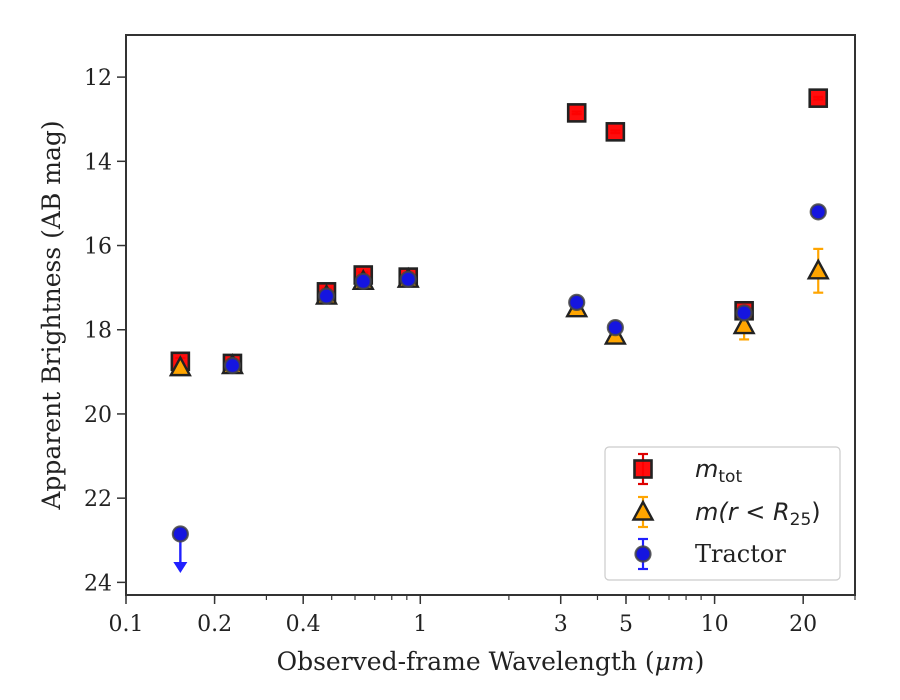 This screenshot has height=700, width=900. What do you see at coordinates (180, 567) in the screenshot?
I see `upper-limit-arrowhead` at bounding box center [180, 567].